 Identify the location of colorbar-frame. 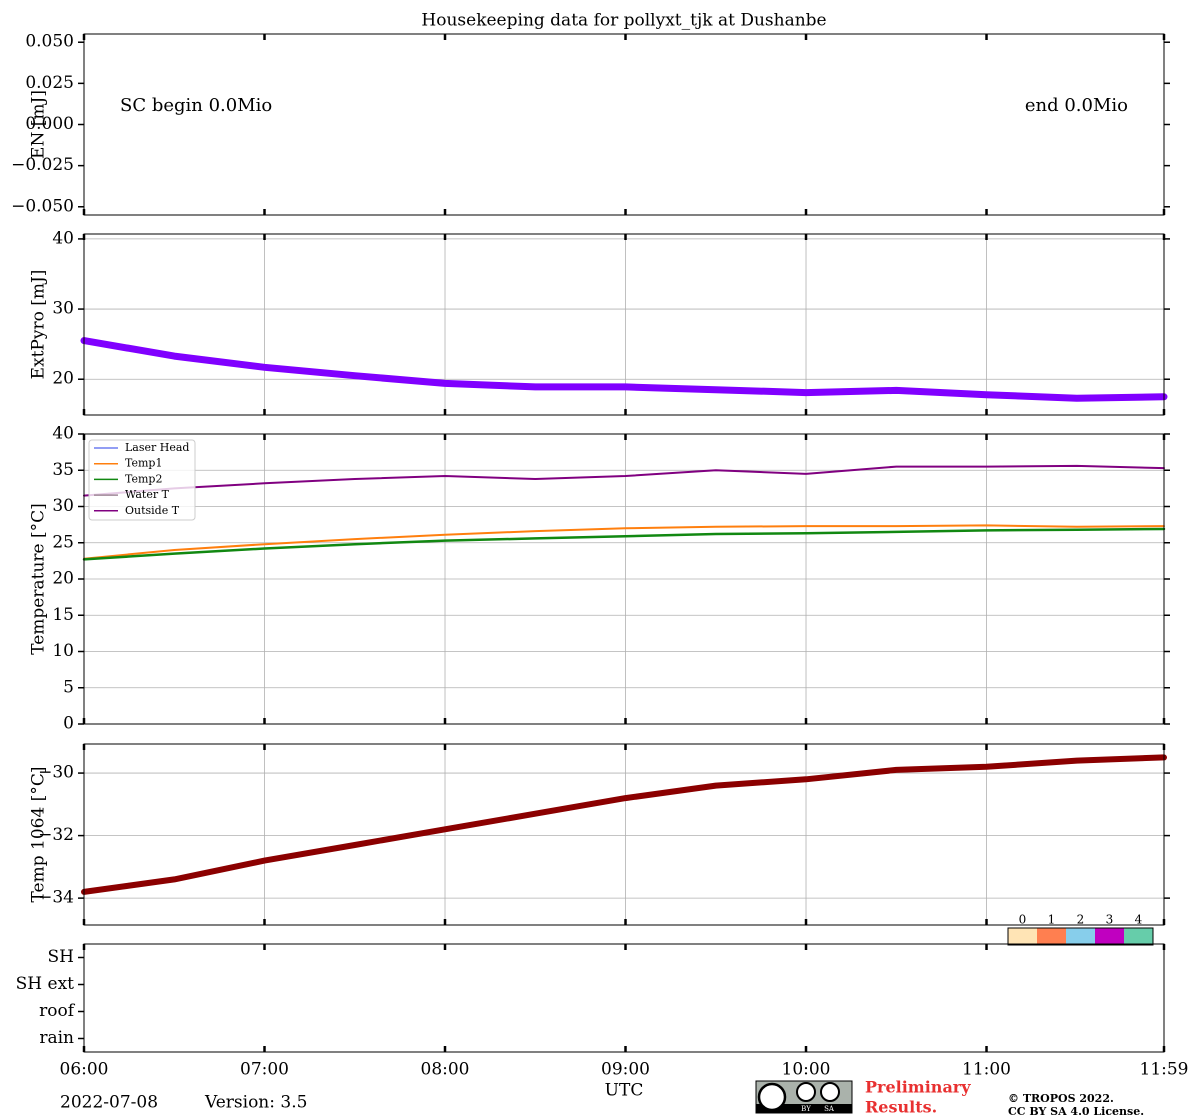
(1080, 936).